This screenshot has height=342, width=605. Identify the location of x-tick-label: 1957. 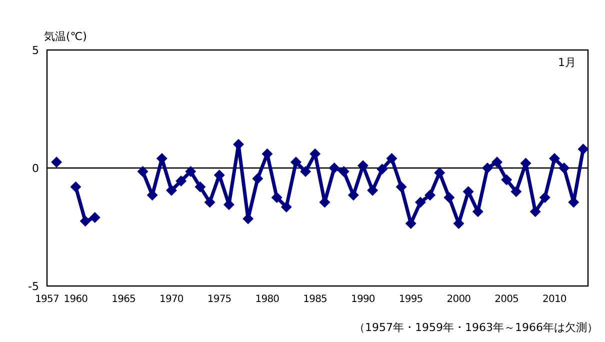
(47, 299).